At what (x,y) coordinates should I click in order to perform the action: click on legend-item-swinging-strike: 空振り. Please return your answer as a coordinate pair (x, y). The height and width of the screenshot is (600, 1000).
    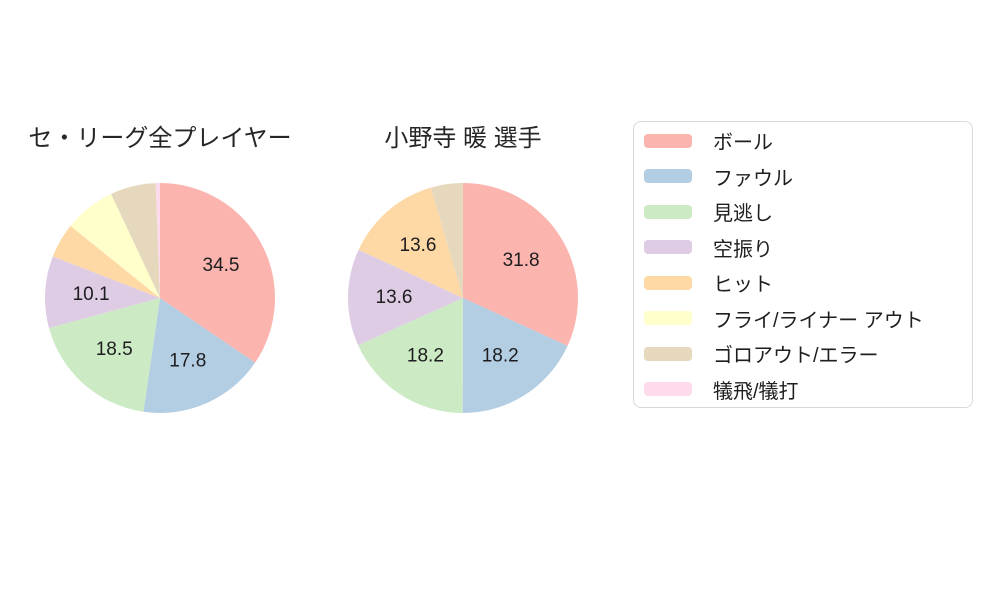
    Looking at the image, I should click on (803, 248).